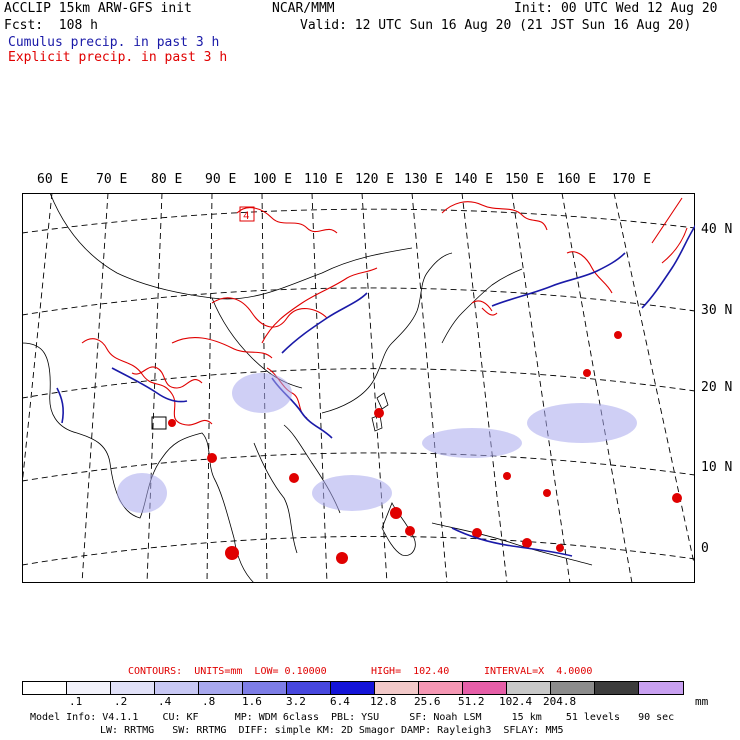 This screenshot has width=740, height=740. I want to click on station-box, so click(247, 214).